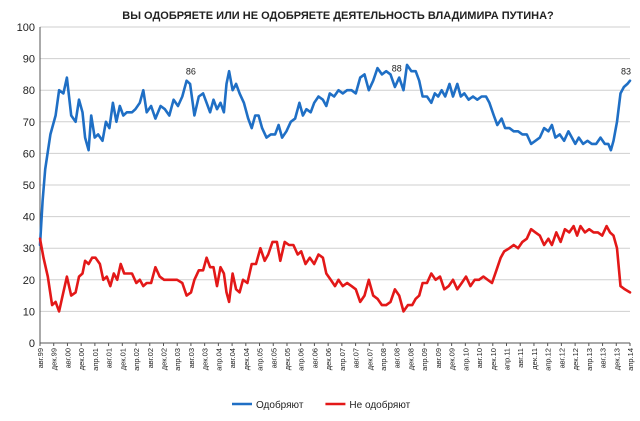 Image resolution: width=640 pixels, height=421 pixels. What do you see at coordinates (369, 359) in the screenshot?
I see `x-tick-label: дек.07` at bounding box center [369, 359].